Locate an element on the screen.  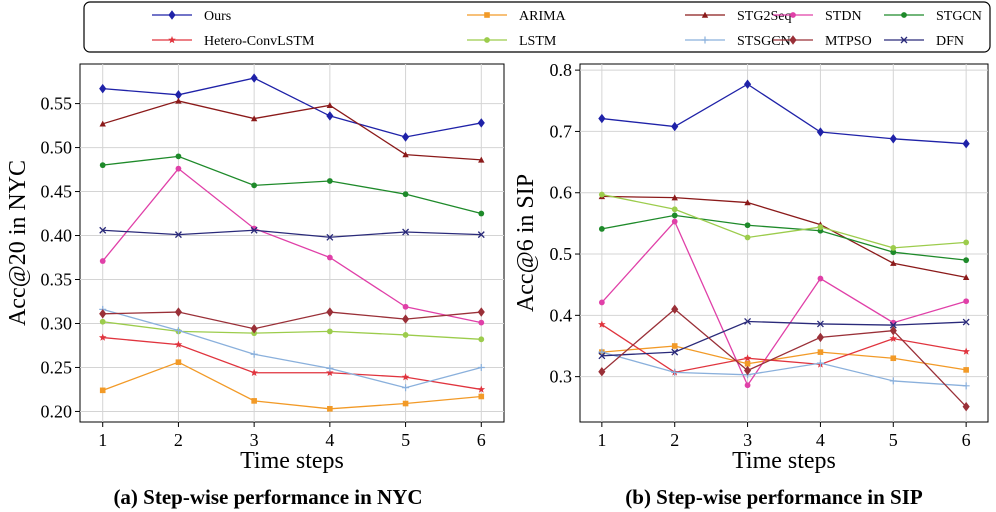
legend-label-stdn: STDN is located at coordinates (843, 16).